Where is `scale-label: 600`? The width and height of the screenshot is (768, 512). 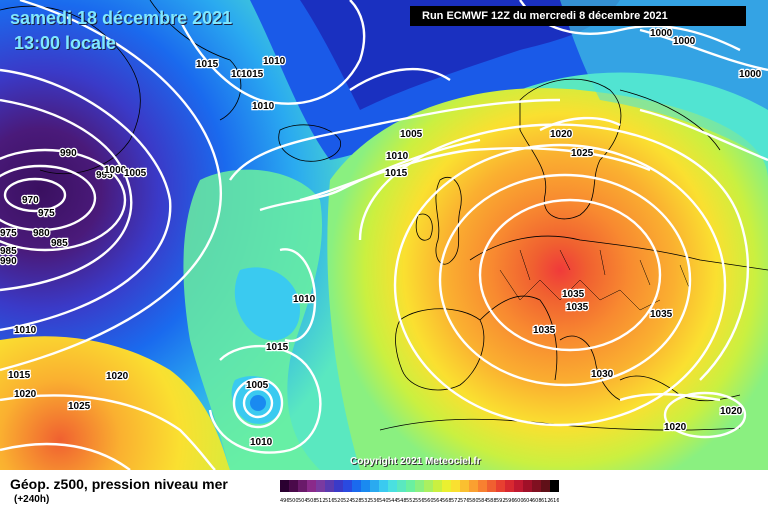
scale-label: 600 is located at coordinates (518, 501).